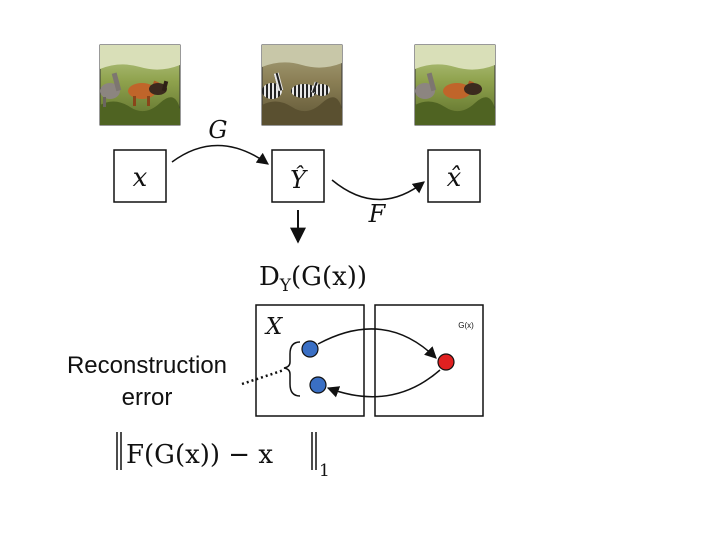 Image resolution: width=720 pixels, height=556 pixels. Describe the element at coordinates (147, 365) in the screenshot. I see `reconstruction-label-line1: Reconstruction` at that location.